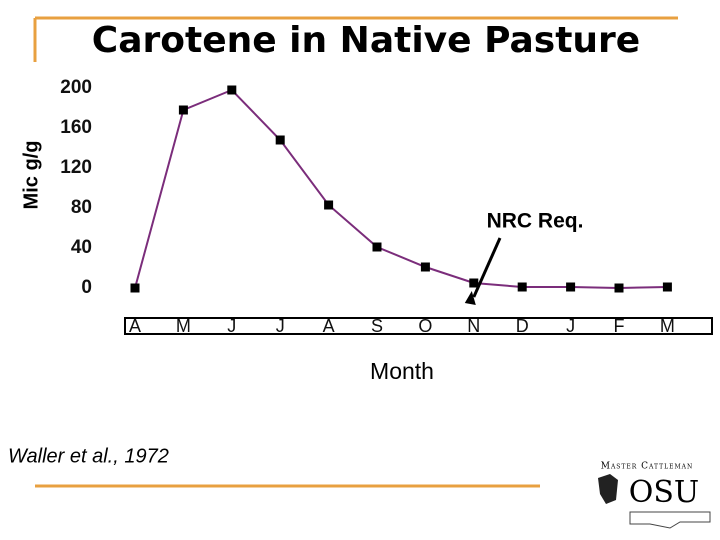  Describe the element at coordinates (470, 298) in the screenshot. I see `annotation-arrowhead` at that location.